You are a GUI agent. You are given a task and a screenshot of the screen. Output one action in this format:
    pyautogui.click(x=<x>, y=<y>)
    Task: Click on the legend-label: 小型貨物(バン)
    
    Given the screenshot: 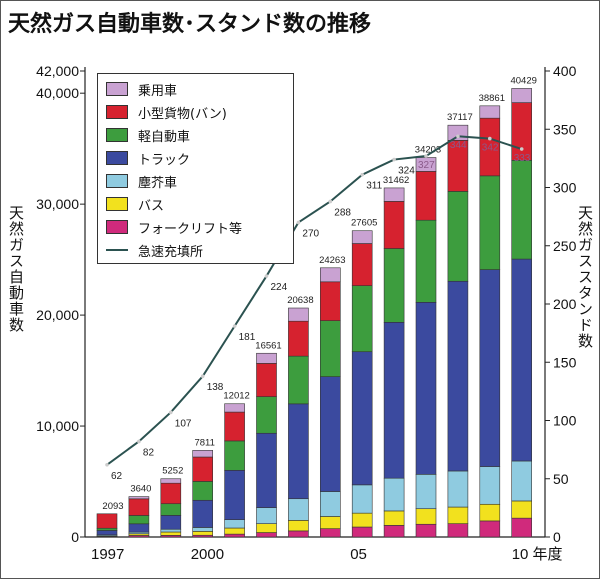 What is the action you would take?
    pyautogui.click(x=182, y=114)
    